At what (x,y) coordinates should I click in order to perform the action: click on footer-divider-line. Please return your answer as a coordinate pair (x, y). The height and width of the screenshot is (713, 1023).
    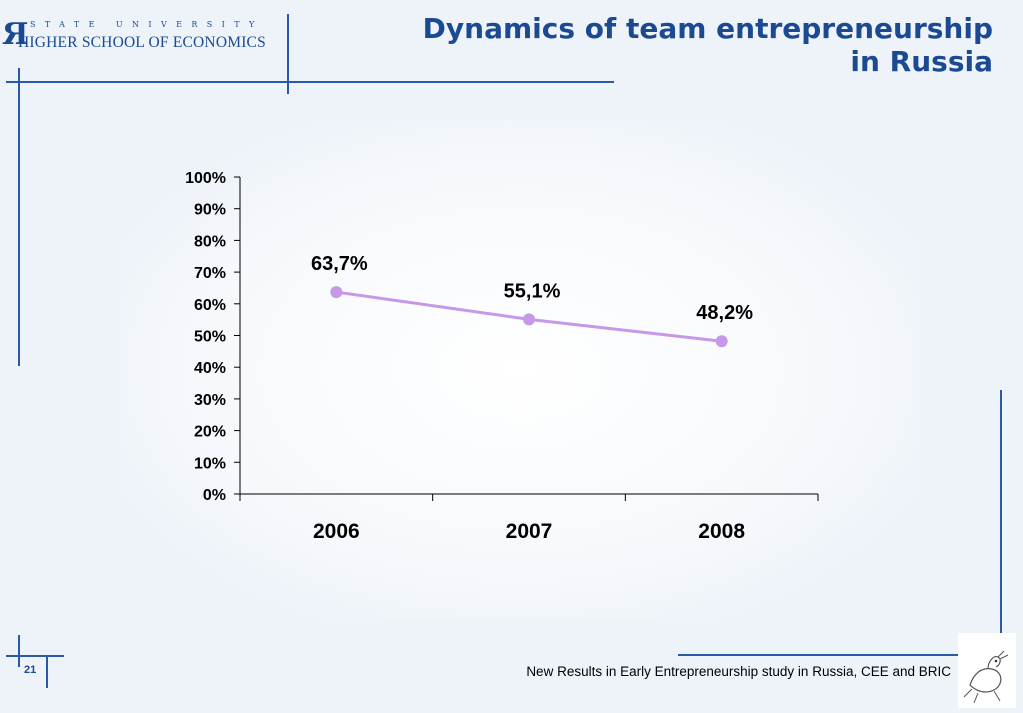
    Looking at the image, I should click on (843, 655).